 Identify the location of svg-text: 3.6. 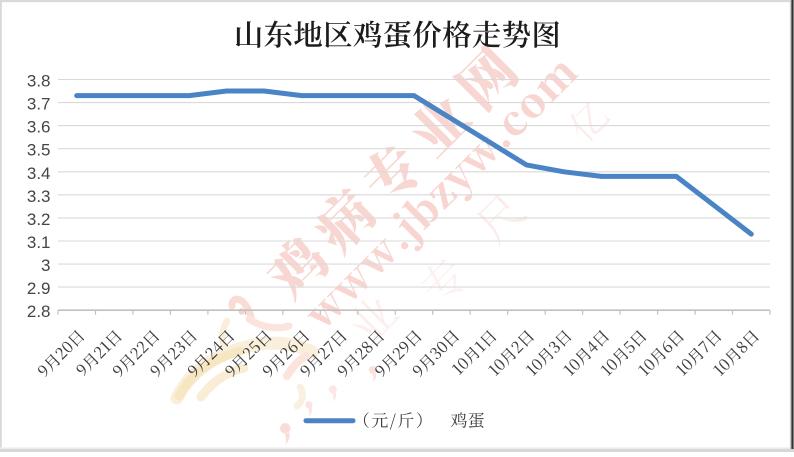
(39, 127).